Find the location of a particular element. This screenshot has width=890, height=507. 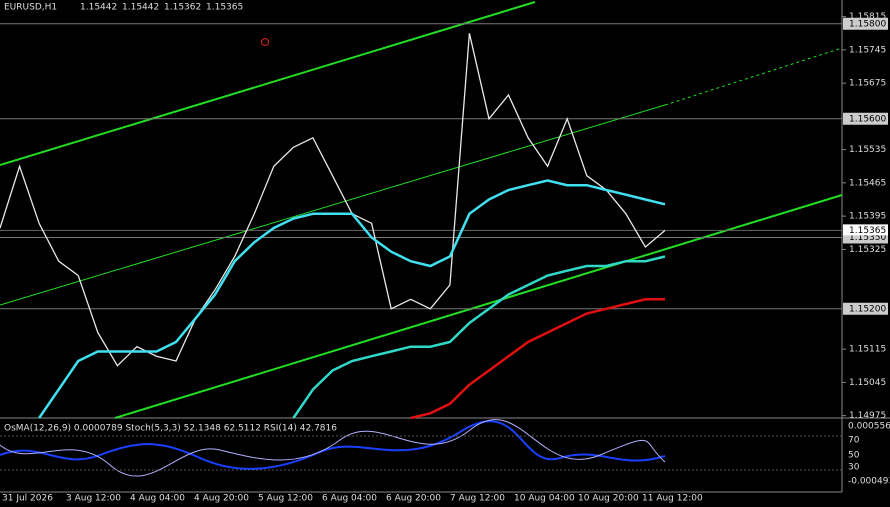

level-label: 1.15600 is located at coordinates (867, 119).